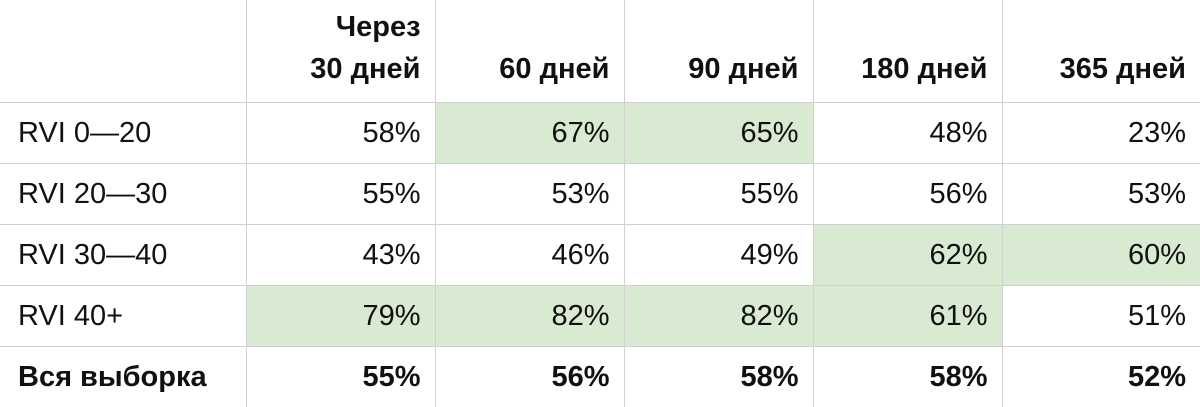 This screenshot has width=1200, height=407. I want to click on column-header: Через 30 дней, so click(340, 51).